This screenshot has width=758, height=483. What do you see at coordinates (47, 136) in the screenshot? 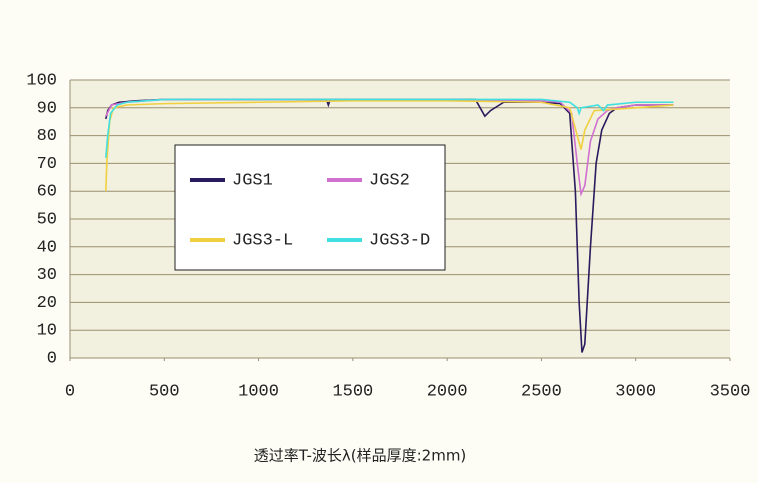
I see `y-tick-label: 80` at bounding box center [47, 136].